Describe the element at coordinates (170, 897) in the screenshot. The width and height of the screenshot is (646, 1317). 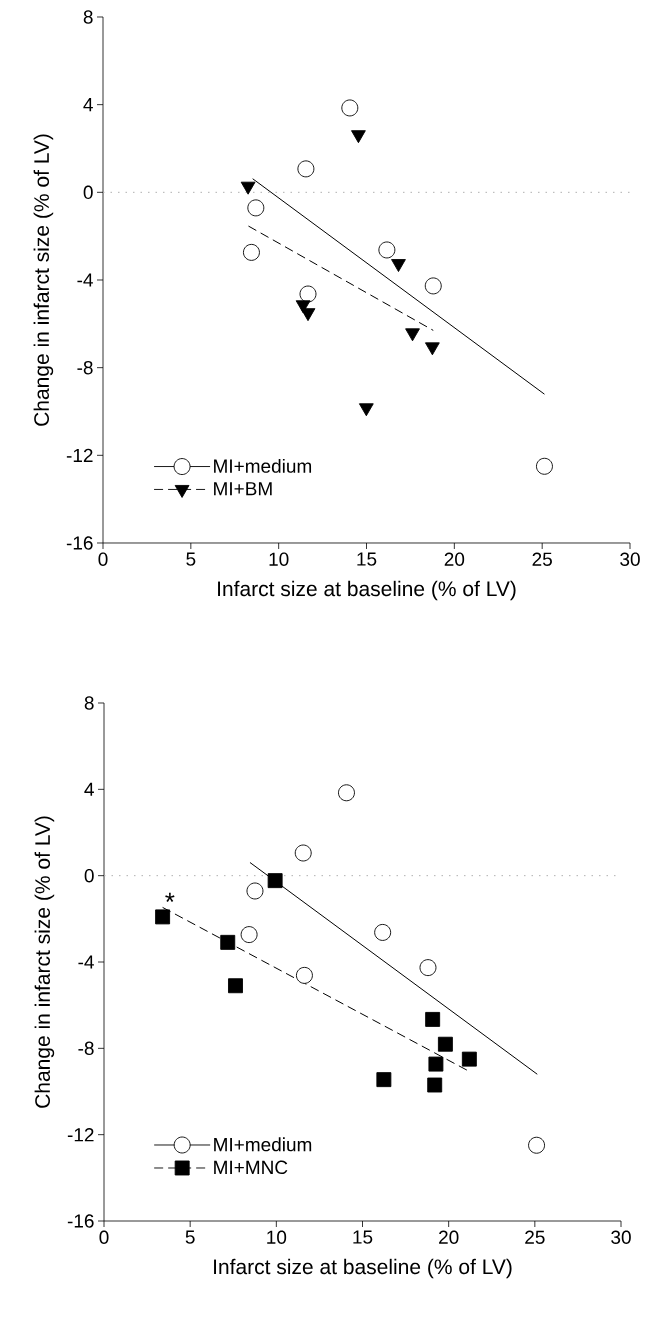
I see `annotation: *` at that location.